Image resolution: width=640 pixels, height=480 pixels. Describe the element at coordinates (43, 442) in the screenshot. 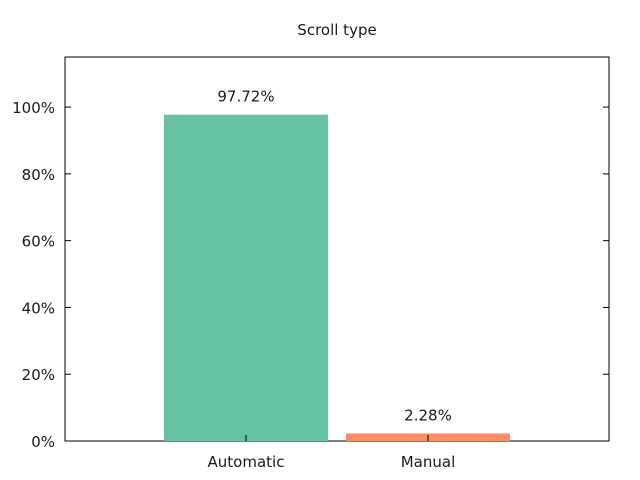

I see `y-tick-label: 0%` at that location.